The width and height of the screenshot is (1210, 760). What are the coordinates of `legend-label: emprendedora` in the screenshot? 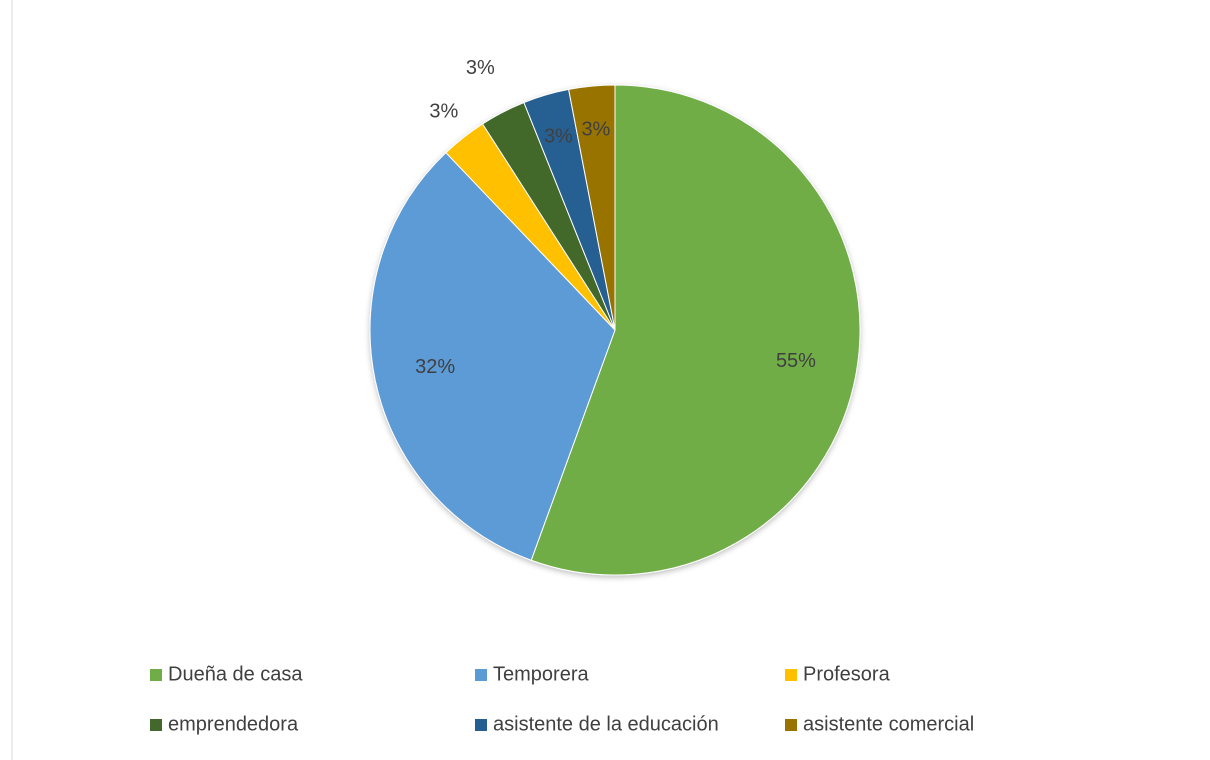 It's located at (233, 724).